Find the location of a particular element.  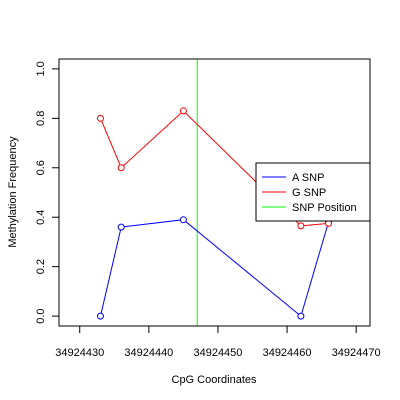

x-tick-label: 34924470 is located at coordinates (356, 353).